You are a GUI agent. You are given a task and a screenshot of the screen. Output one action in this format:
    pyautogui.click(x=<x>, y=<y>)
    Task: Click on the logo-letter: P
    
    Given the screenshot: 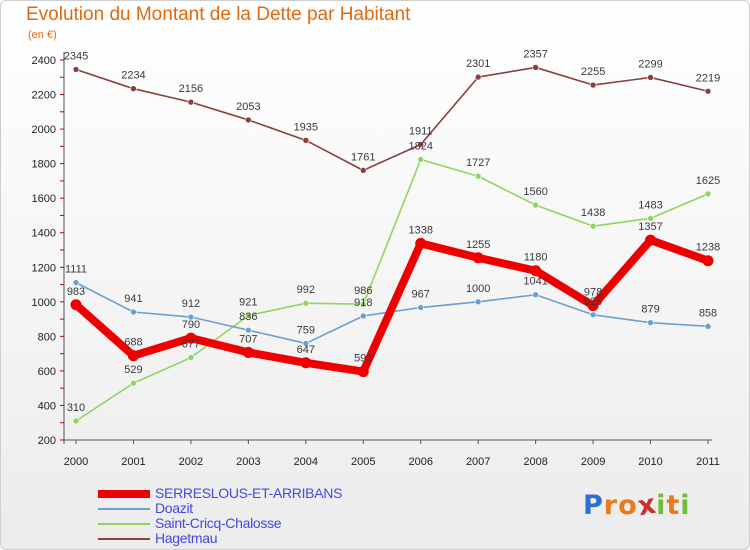 What is the action you would take?
    pyautogui.click(x=593, y=505)
    